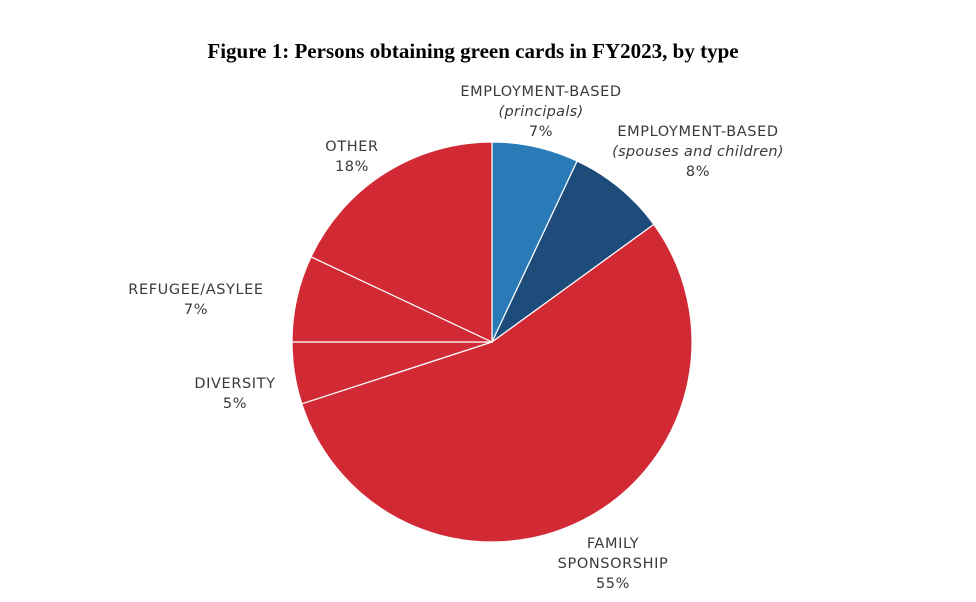 This screenshot has height=602, width=976. What do you see at coordinates (234, 394) in the screenshot?
I see `slice-label-diversity: DIVERSITY 5%` at bounding box center [234, 394].